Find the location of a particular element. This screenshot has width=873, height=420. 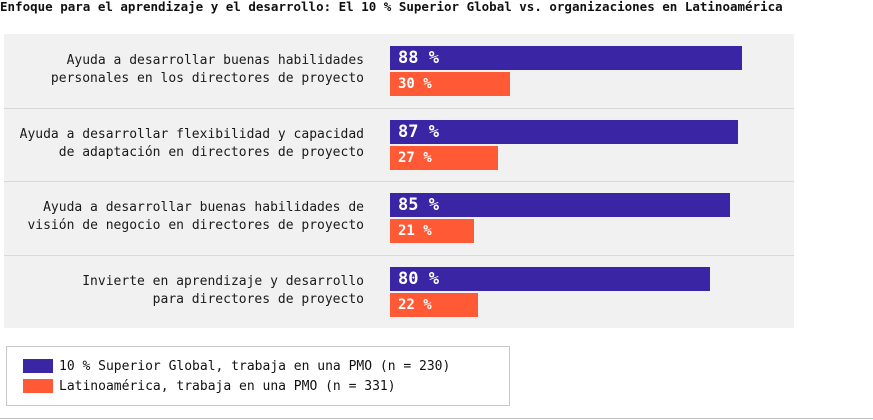

bar-latam: 21 % is located at coordinates (432, 231).